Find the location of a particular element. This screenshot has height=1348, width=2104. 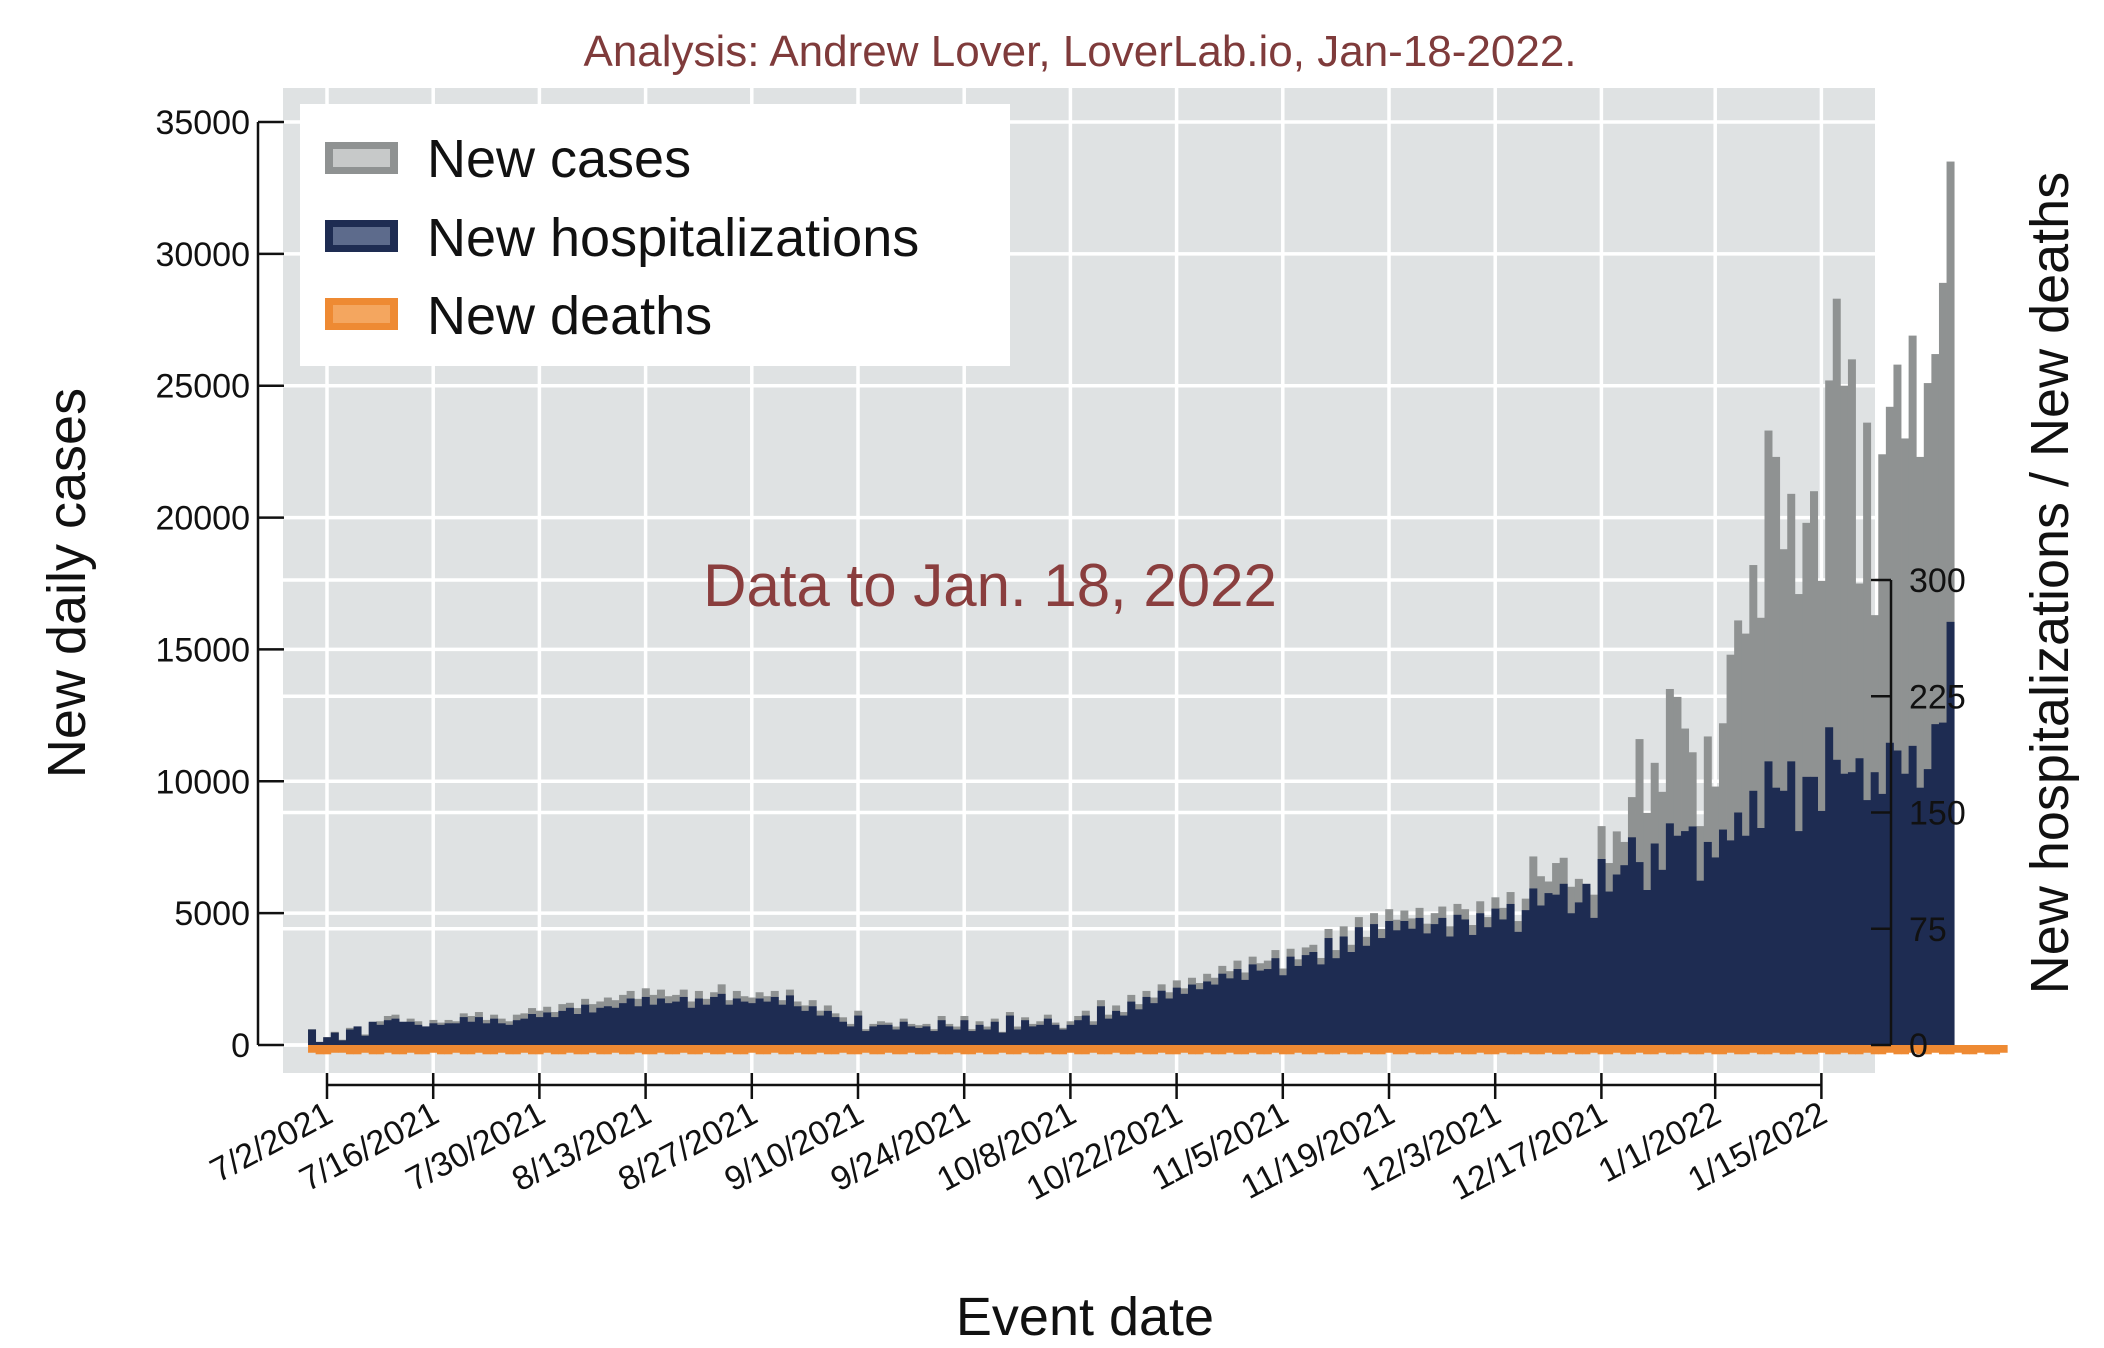

legend-label-new-deaths: New deaths is located at coordinates (569, 316).